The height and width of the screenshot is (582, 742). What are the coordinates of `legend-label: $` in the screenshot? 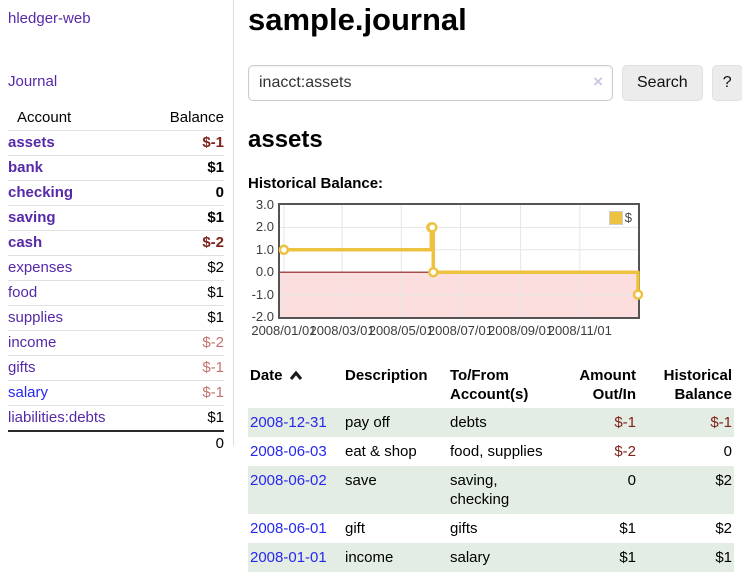 It's located at (628, 217).